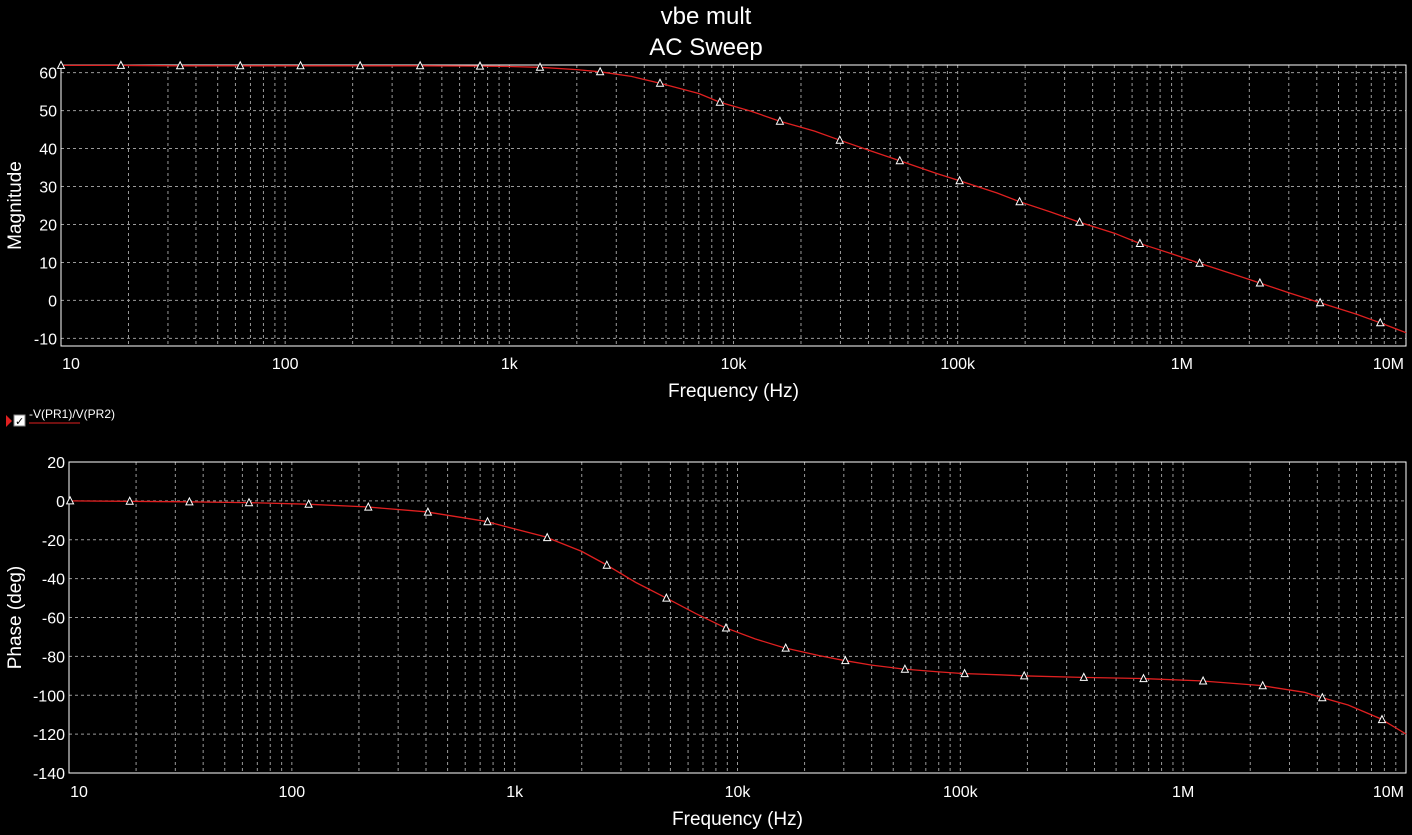  What do you see at coordinates (738, 792) in the screenshot?
I see `phase-xtick-label: 10k` at bounding box center [738, 792].